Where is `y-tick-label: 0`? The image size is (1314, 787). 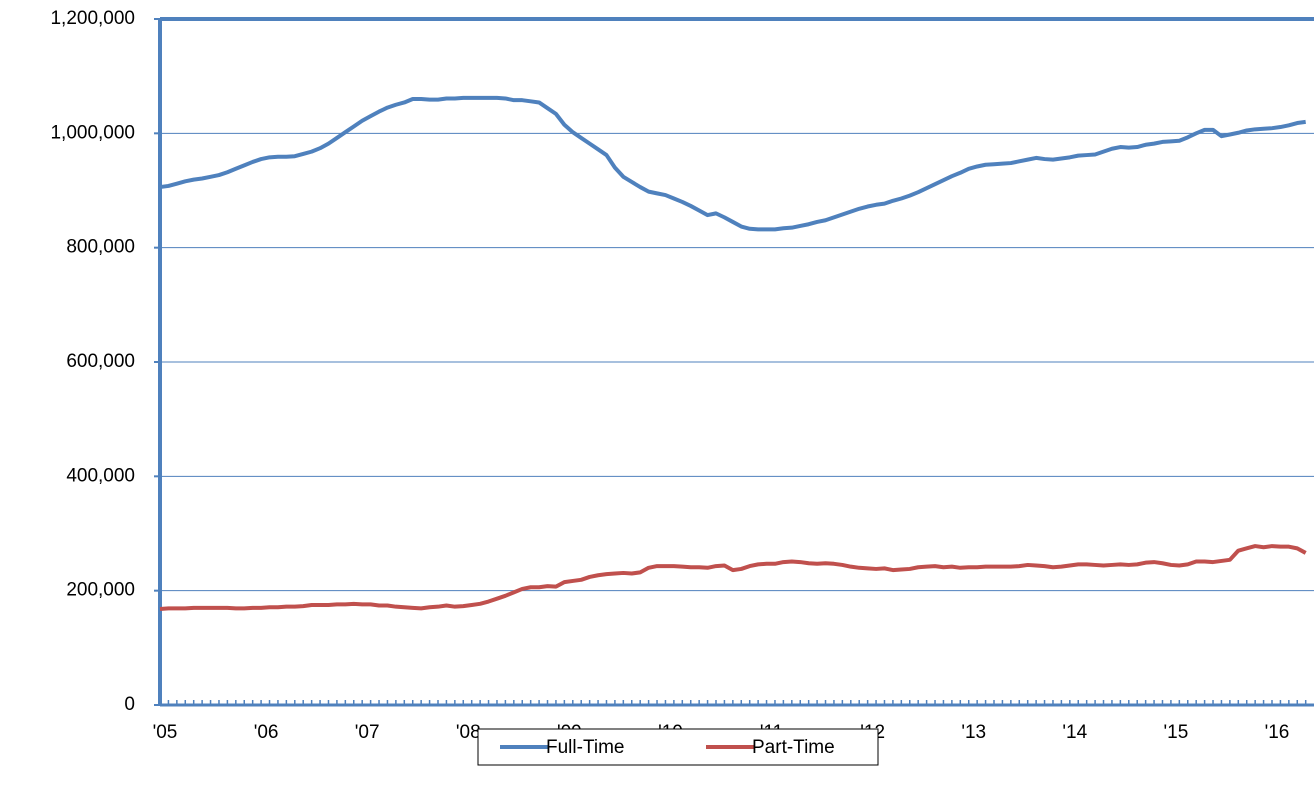
y-tick-label: 0 is located at coordinates (129, 704).